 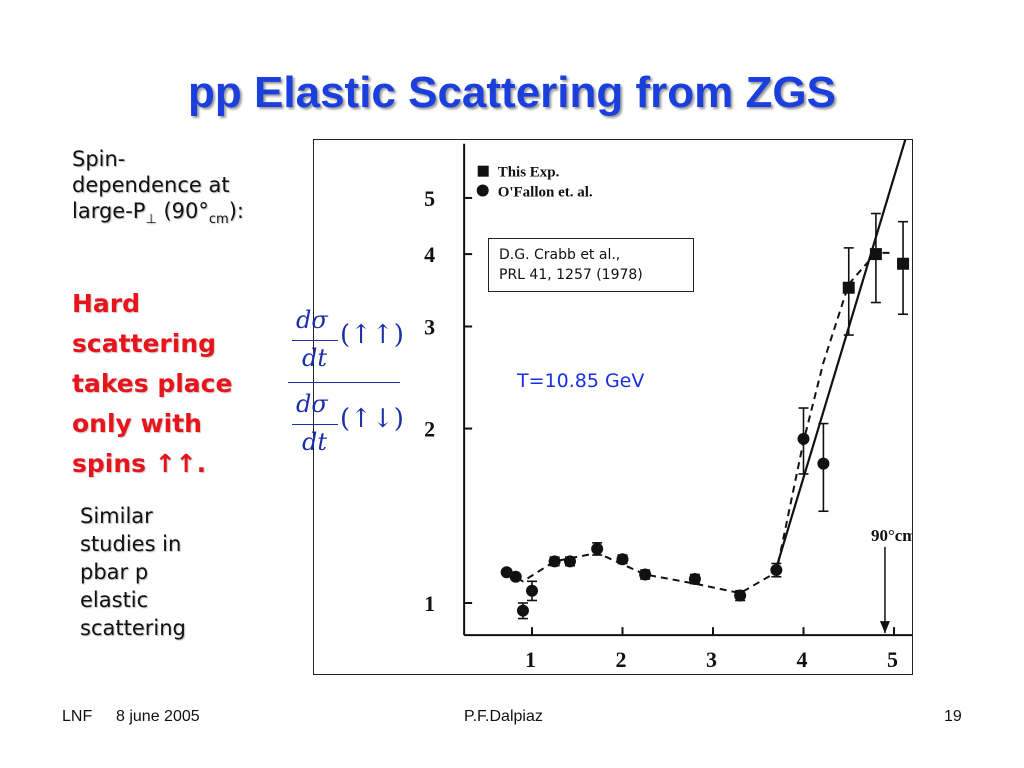 I want to click on legend-label: O'Fallon et. al., so click(x=545, y=193).